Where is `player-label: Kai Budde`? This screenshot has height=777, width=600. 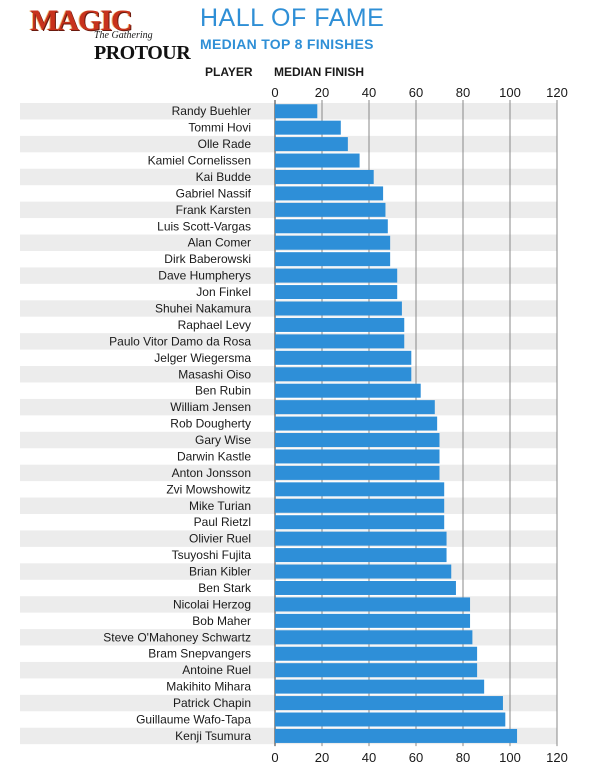 player-label: Kai Budde is located at coordinates (224, 177).